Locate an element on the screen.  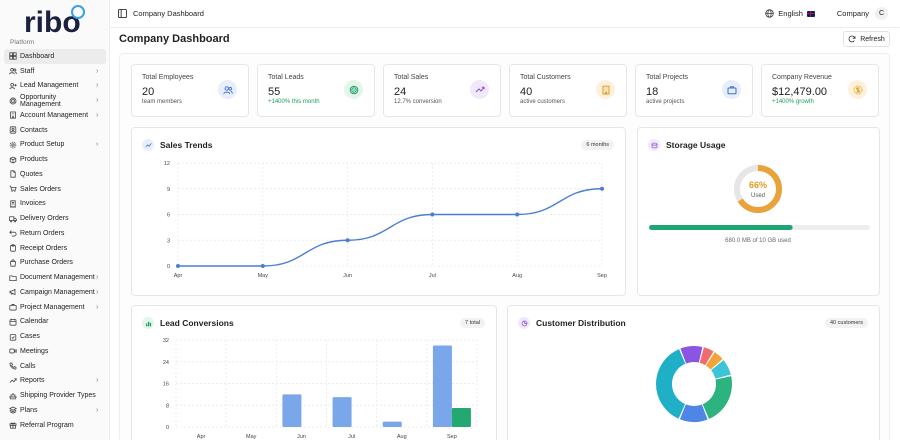
stat-subtitle: +1400% this month is located at coordinates (294, 102).